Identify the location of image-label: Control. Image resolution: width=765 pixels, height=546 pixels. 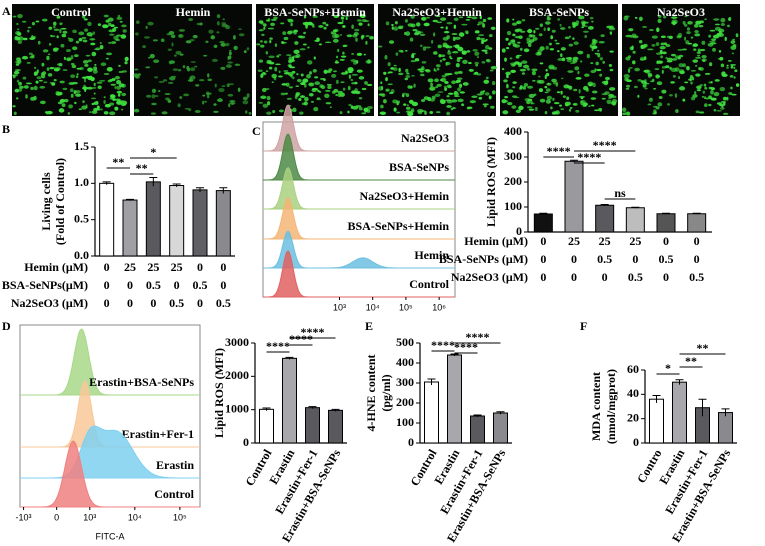
(71, 12).